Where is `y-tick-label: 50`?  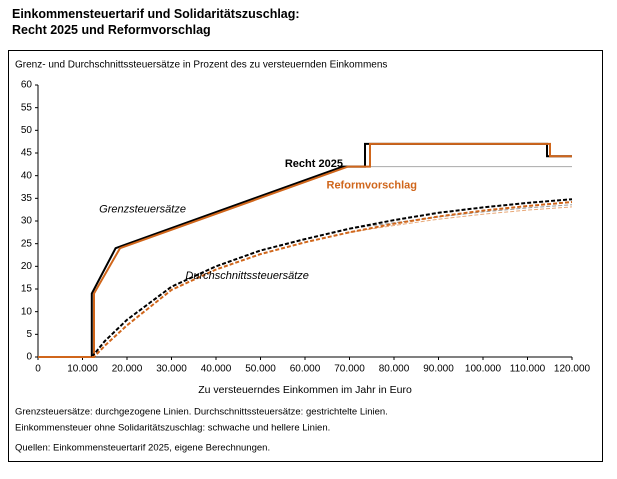 y-tick-label: 50 is located at coordinates (27, 130).